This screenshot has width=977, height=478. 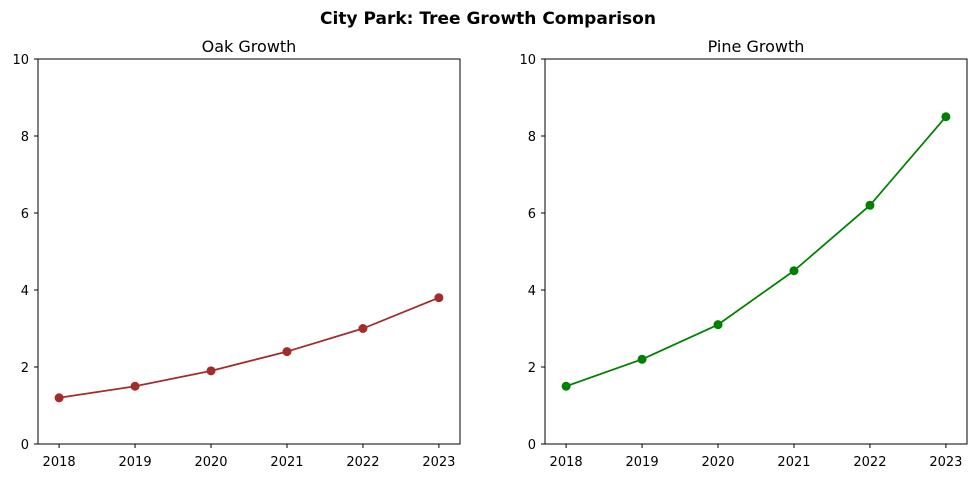 What do you see at coordinates (488, 19) in the screenshot?
I see `figure-title: City Park: Tree Growth Comparison` at bounding box center [488, 19].